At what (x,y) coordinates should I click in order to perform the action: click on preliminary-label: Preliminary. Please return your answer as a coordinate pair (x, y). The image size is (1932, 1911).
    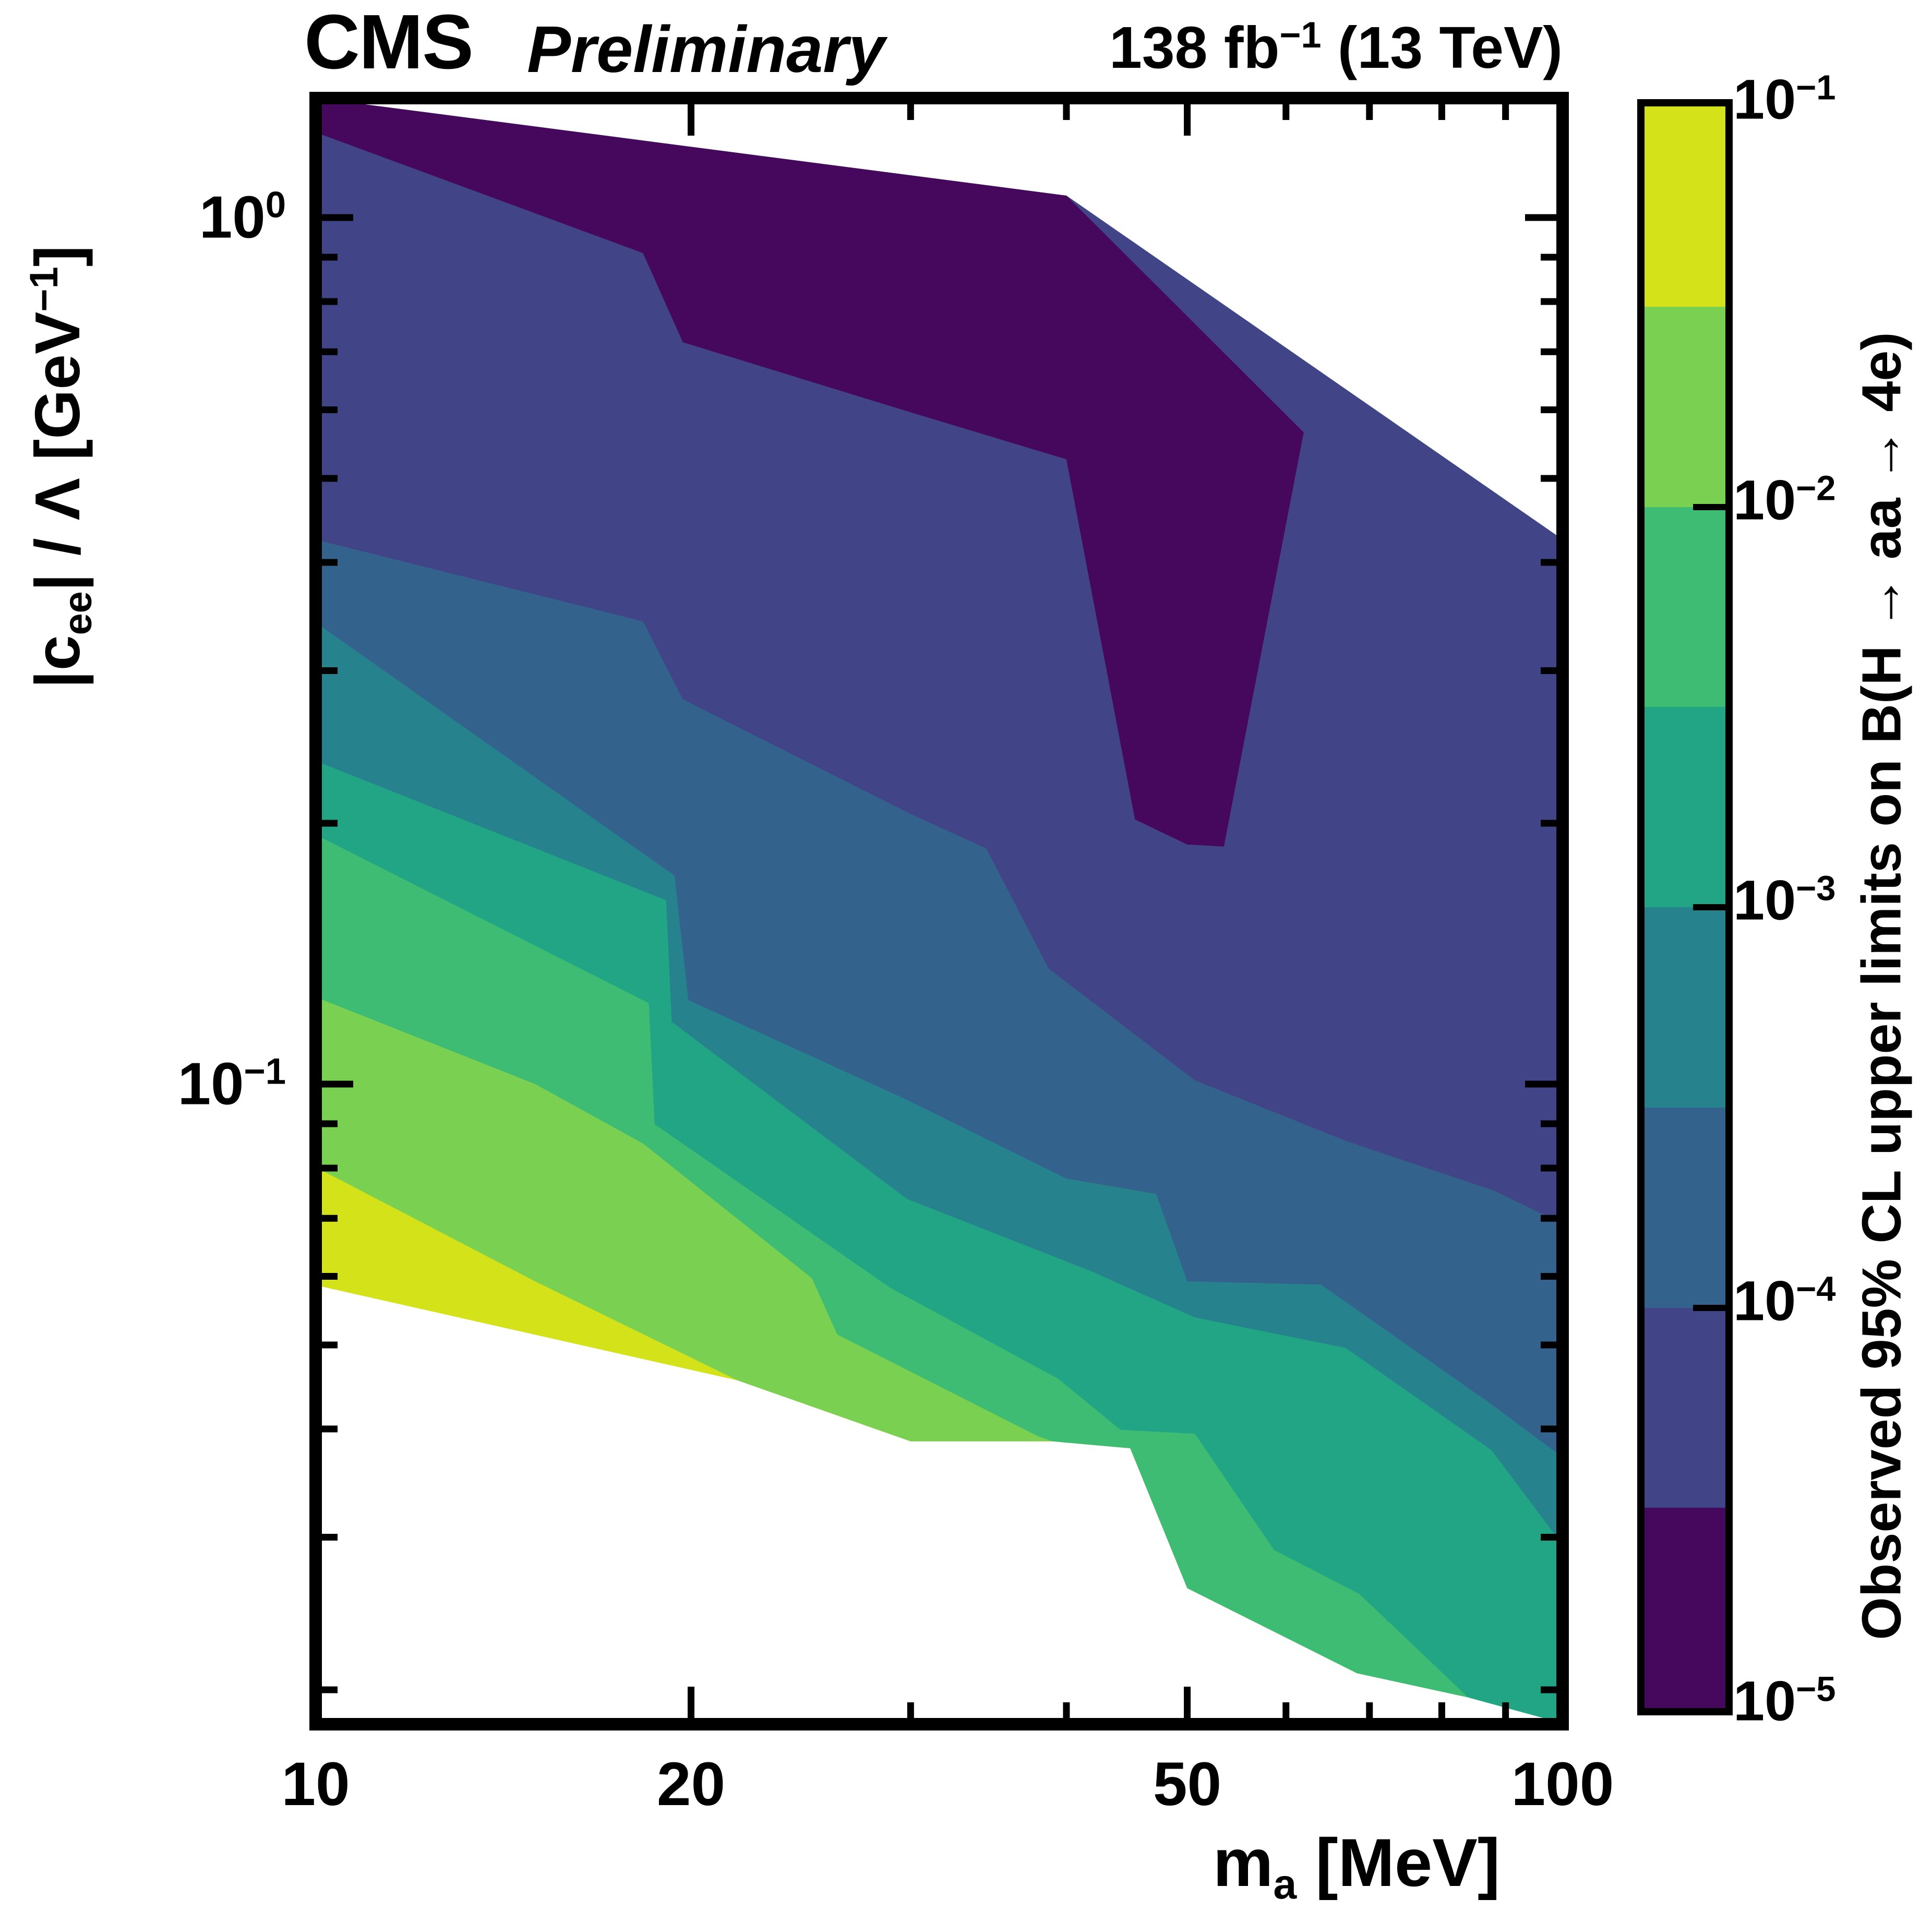
    Looking at the image, I should click on (706, 50).